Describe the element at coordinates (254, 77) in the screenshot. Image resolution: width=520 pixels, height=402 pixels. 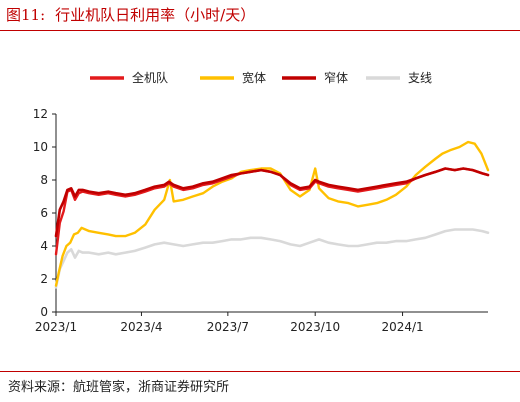
I see `legend-label-1: 宽体` at that location.